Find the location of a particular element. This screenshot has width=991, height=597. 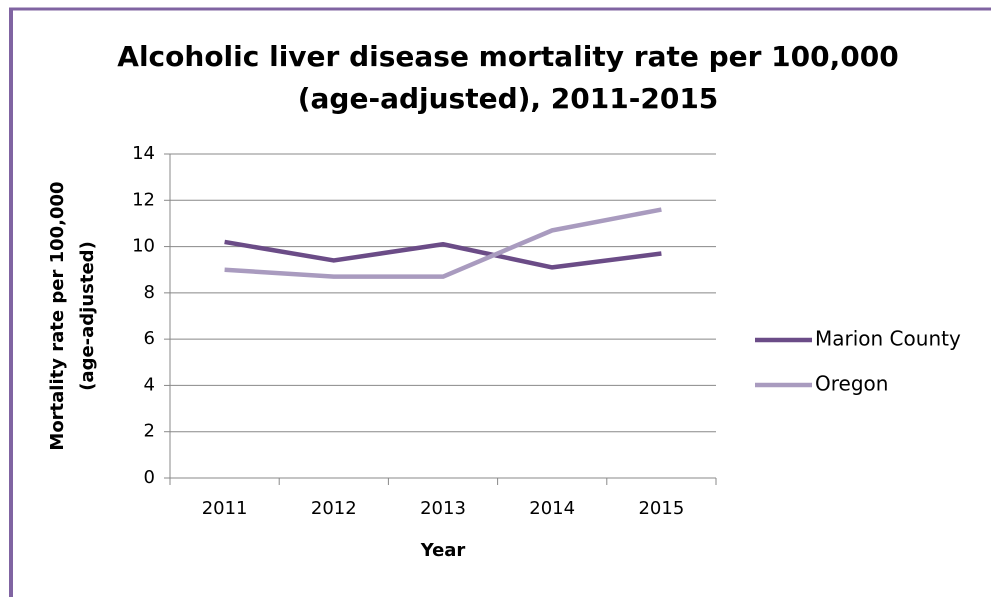

legend-label: Oregon is located at coordinates (851, 384).